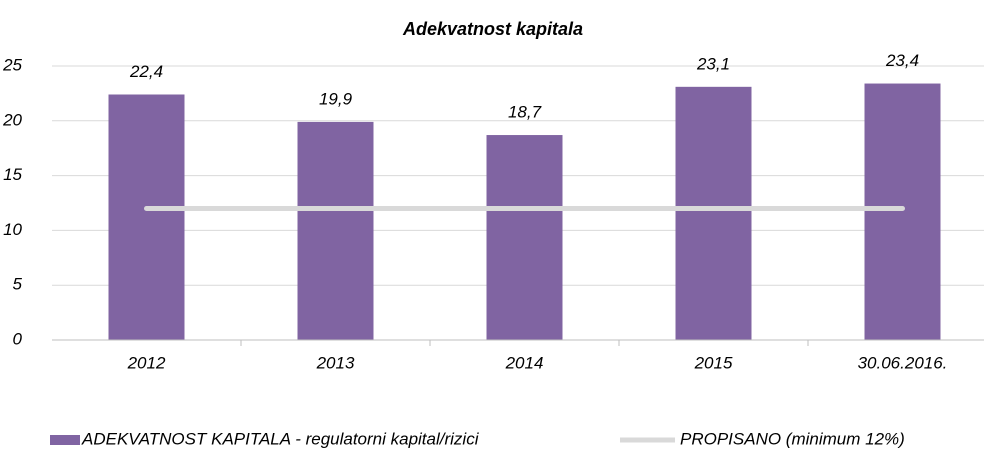  What do you see at coordinates (146, 71) in the screenshot?
I see `data-label: 22,4` at bounding box center [146, 71].